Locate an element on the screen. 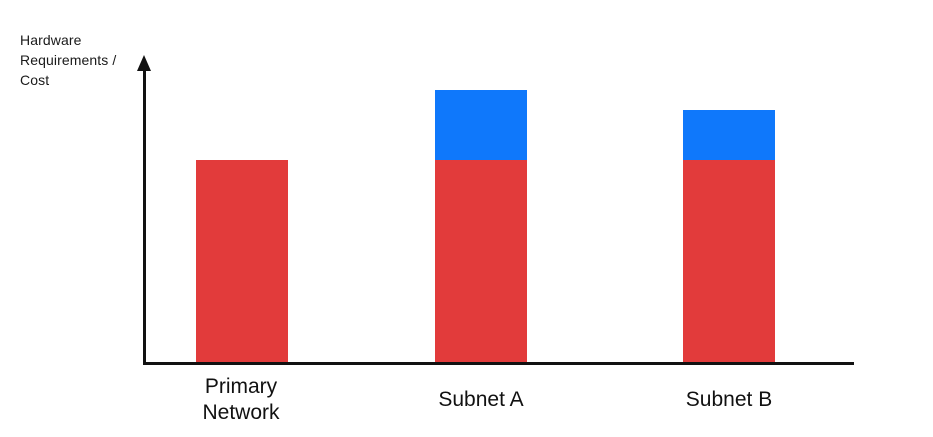 This screenshot has height=437, width=933. y-axis-title-line: Cost is located at coordinates (35, 80).